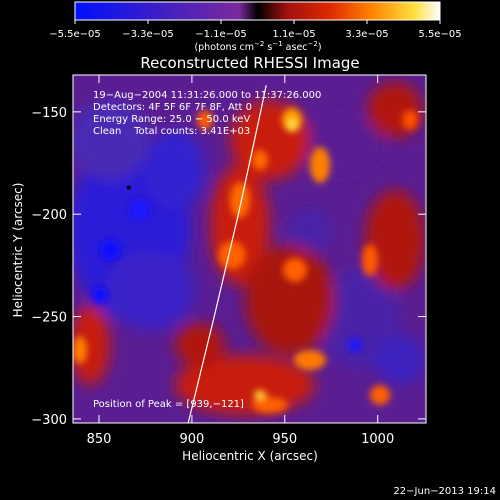  I want to click on annotation-time-range: 19−Aug−2004 11:31:26.000 to 11:37:26.000, so click(207, 95).